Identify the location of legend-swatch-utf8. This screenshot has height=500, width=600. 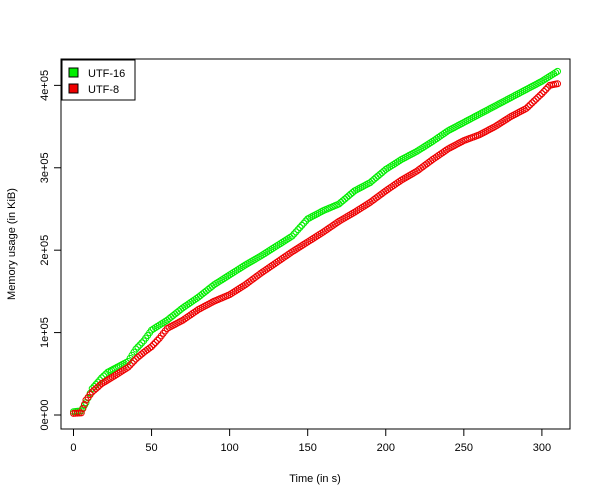
(73, 88).